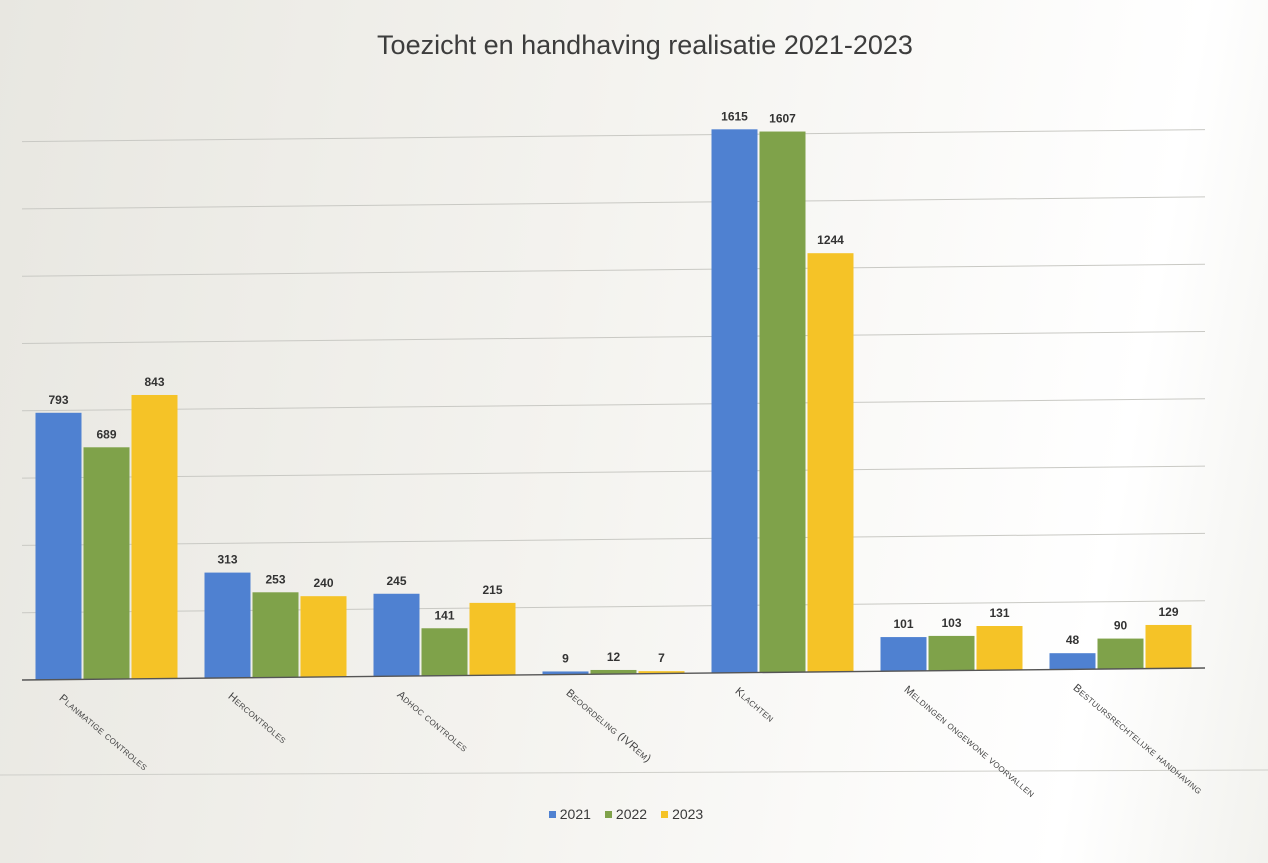  I want to click on x-tick-label: Bestuursrechtelijke handhaving, so click(1138, 739).